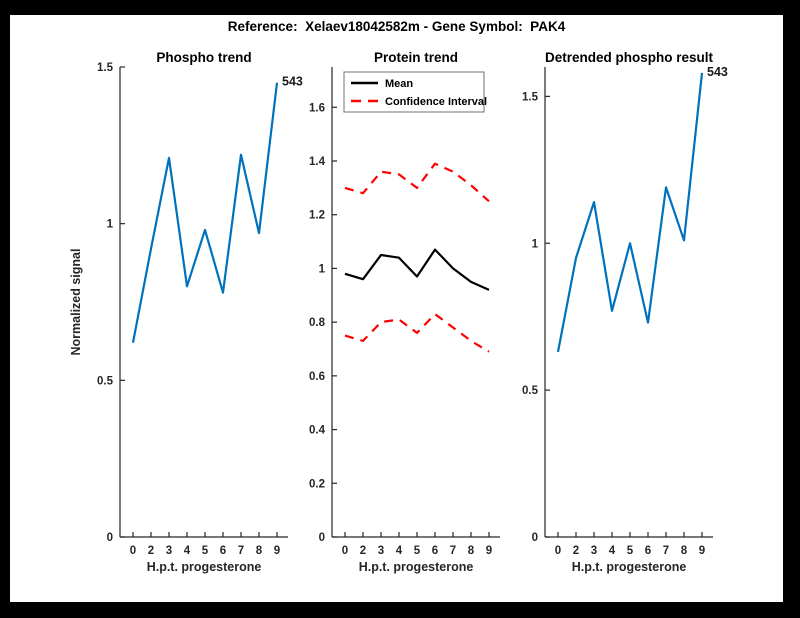 The image size is (800, 618). Describe the element at coordinates (417, 269) in the screenshot. I see `mean-line` at that location.